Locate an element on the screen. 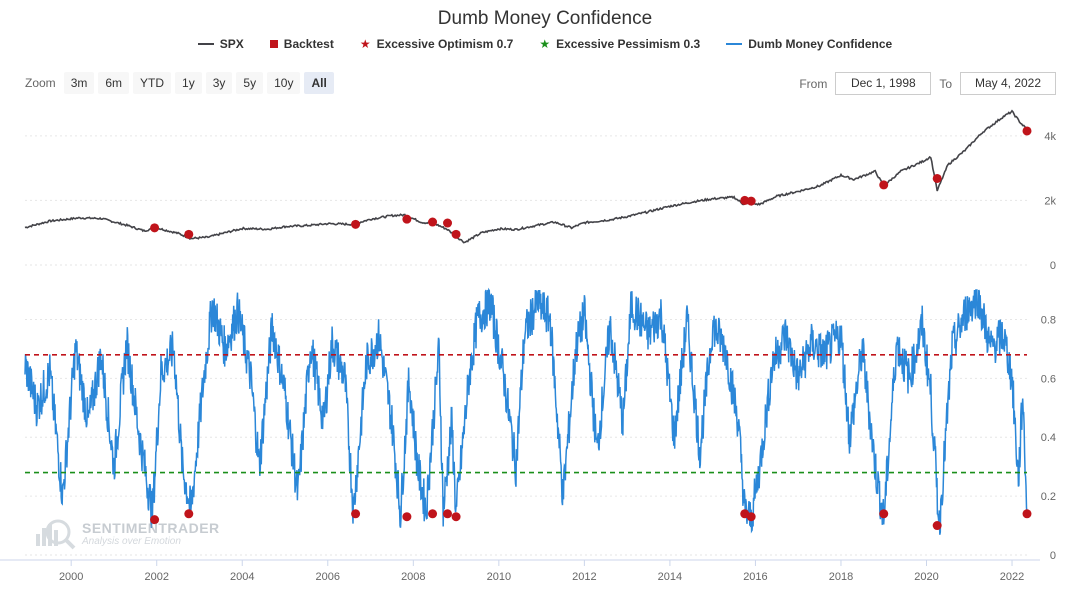 This screenshot has width=1090, height=601. x-tick-label: 2004 is located at coordinates (242, 577).